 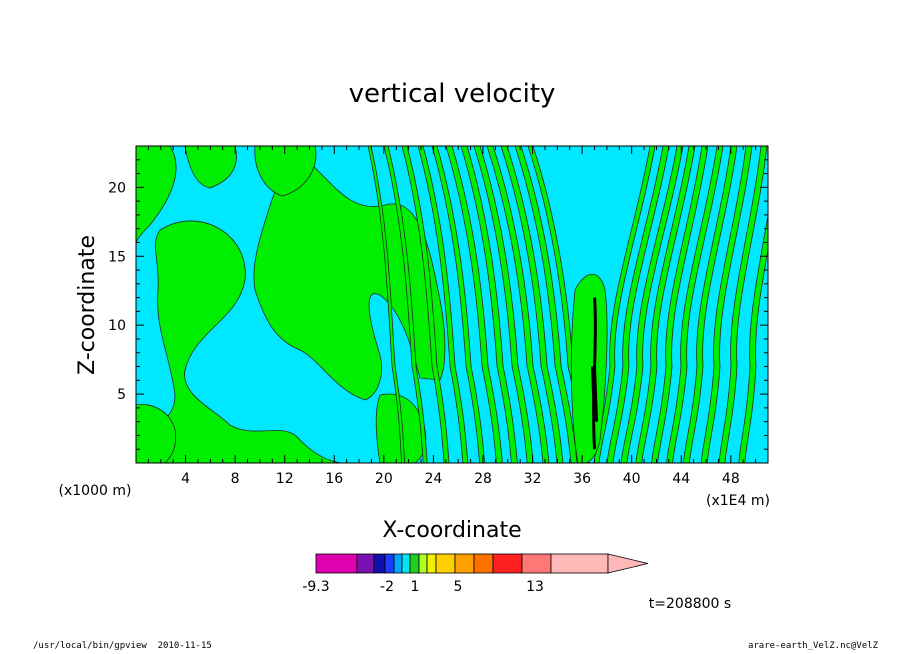 I want to click on chart-title: vertical velocity, so click(x=452, y=94).